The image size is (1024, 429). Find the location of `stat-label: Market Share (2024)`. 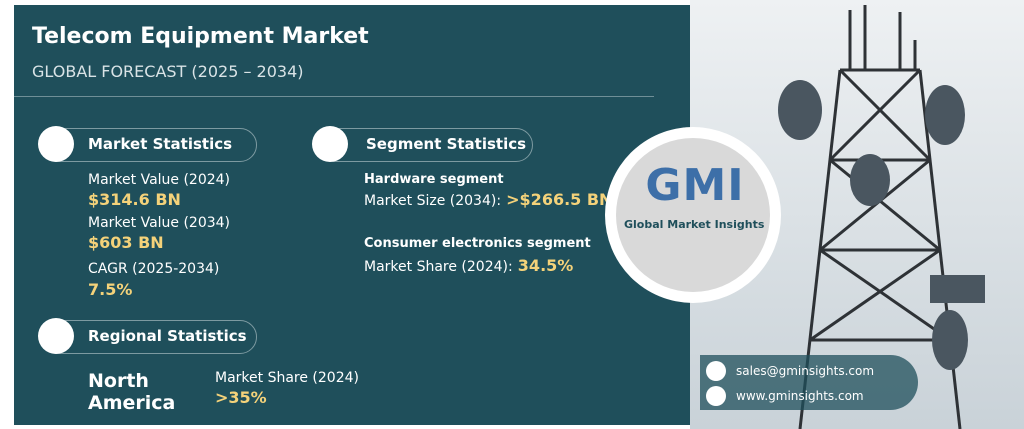

stat-label: Market Share (2024) is located at coordinates (287, 378).